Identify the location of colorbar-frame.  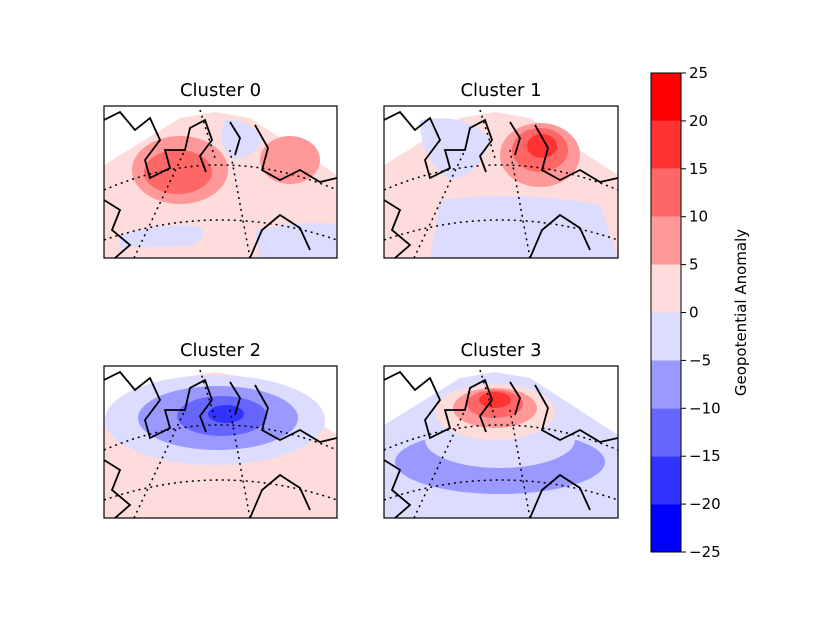
(666, 312).